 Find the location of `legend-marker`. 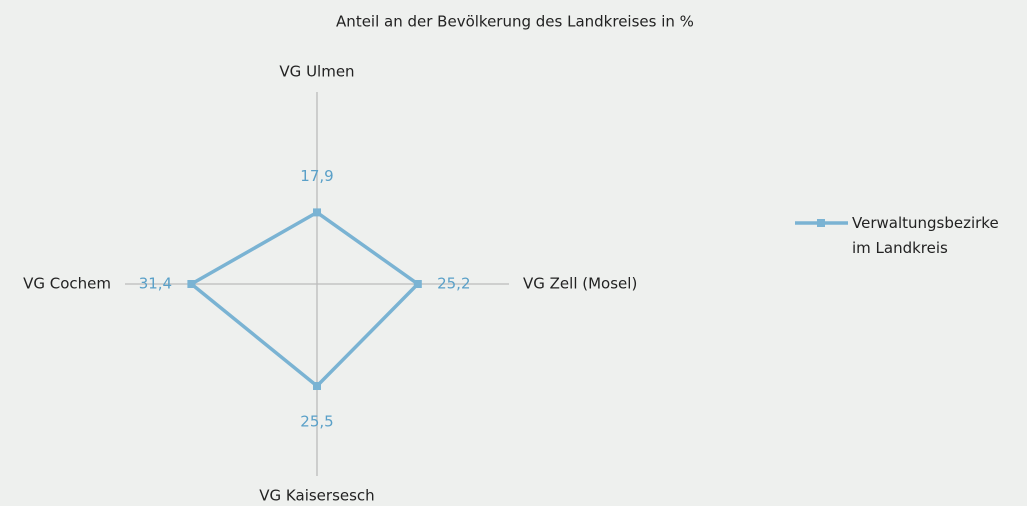

legend-marker is located at coordinates (821, 223).